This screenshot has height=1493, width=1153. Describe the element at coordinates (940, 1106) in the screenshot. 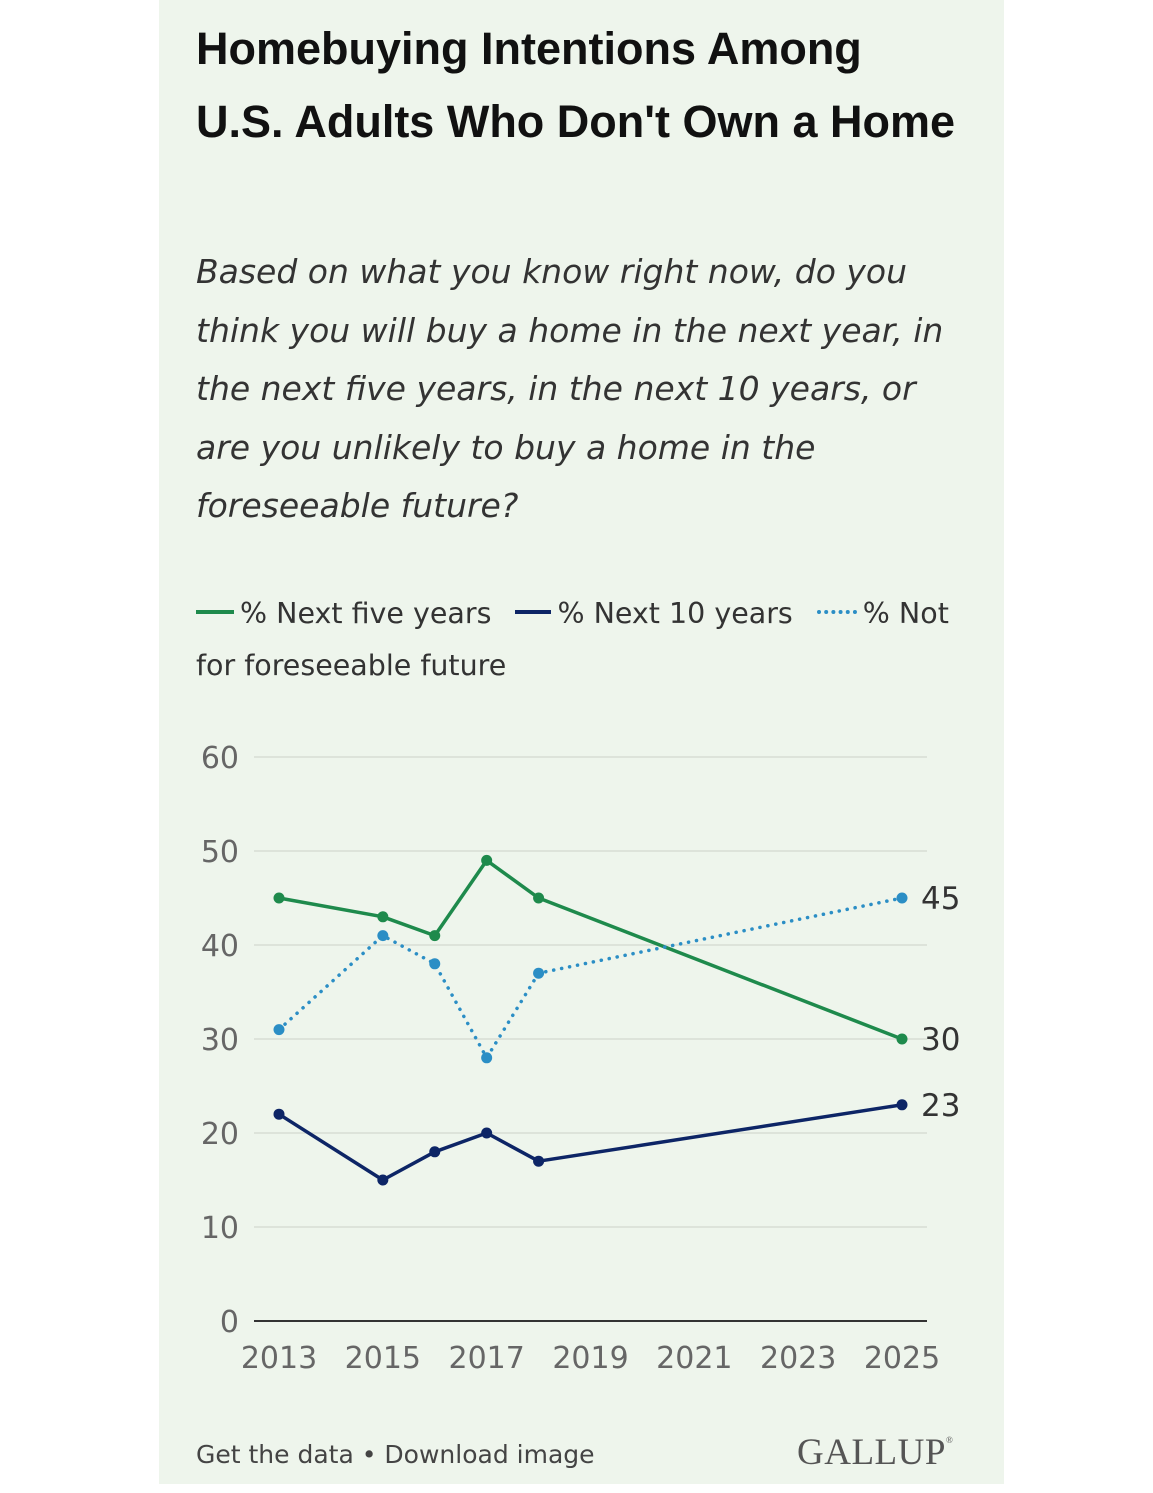

I see `end-value-label-1: 23` at that location.